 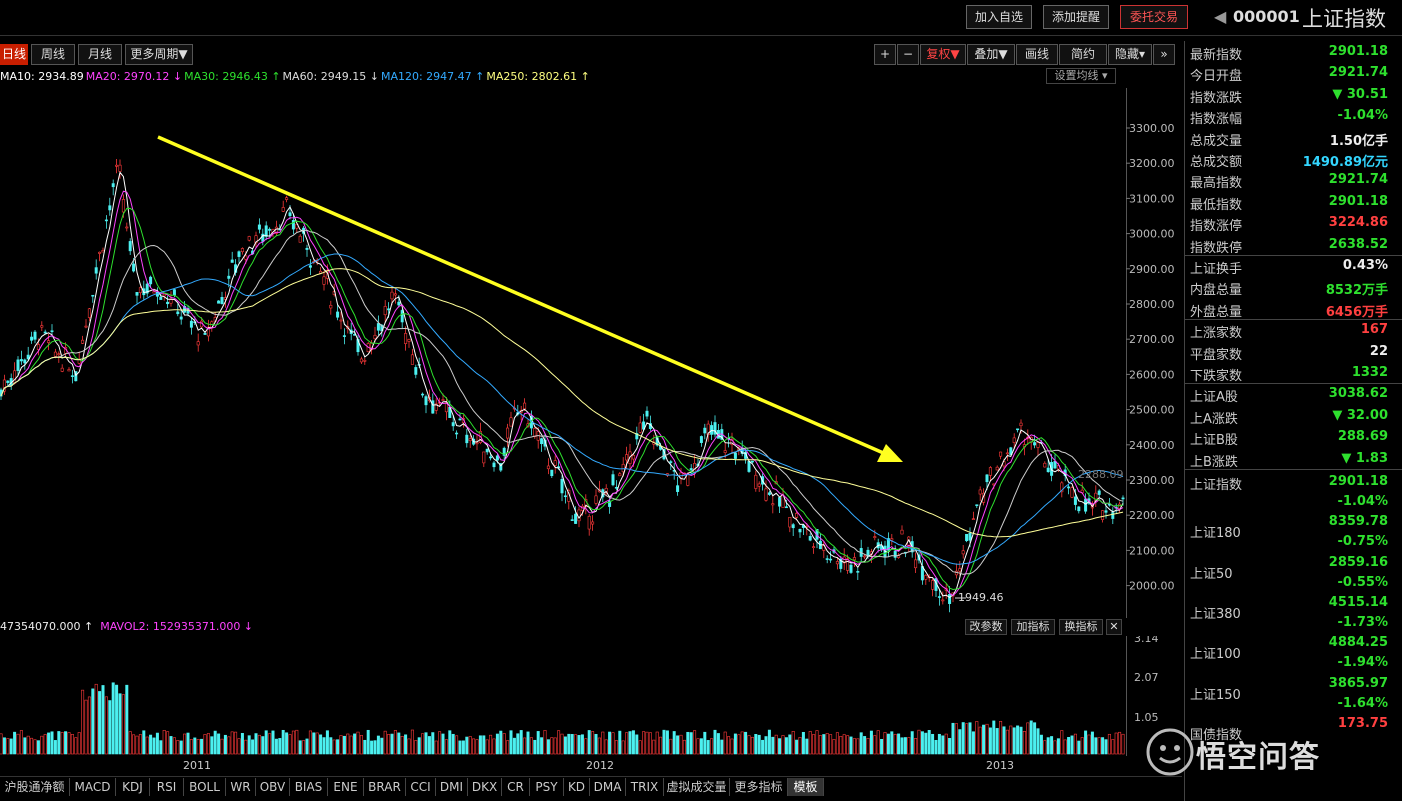 I want to click on add-indicator-button: 加指标, so click(x=1033, y=627).